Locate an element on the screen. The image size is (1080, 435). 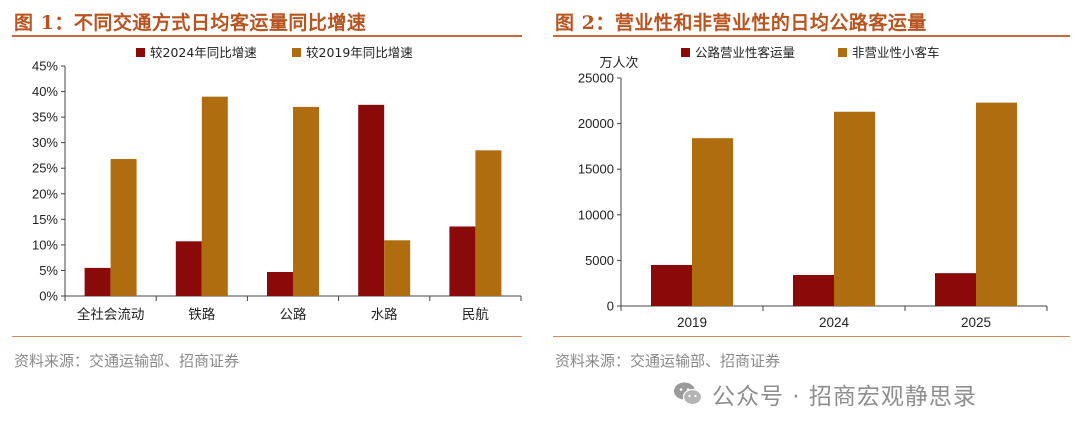
watermark: 公众号 · 招商宏观静思录 is located at coordinates (824, 394).